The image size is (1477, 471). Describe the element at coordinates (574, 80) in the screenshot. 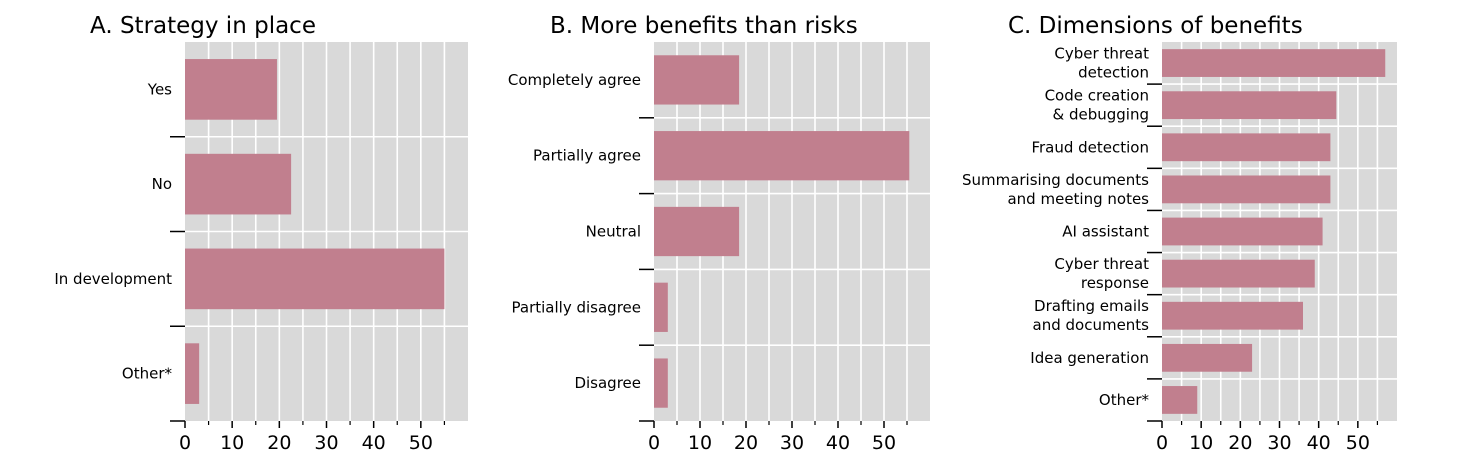

I see `category-label: Completely agree` at that location.